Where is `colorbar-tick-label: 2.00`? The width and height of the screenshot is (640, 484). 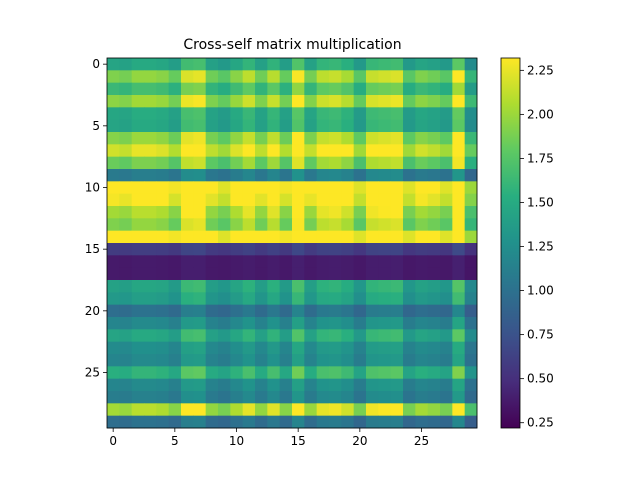
colorbar-tick-label: 2.00 is located at coordinates (540, 114).